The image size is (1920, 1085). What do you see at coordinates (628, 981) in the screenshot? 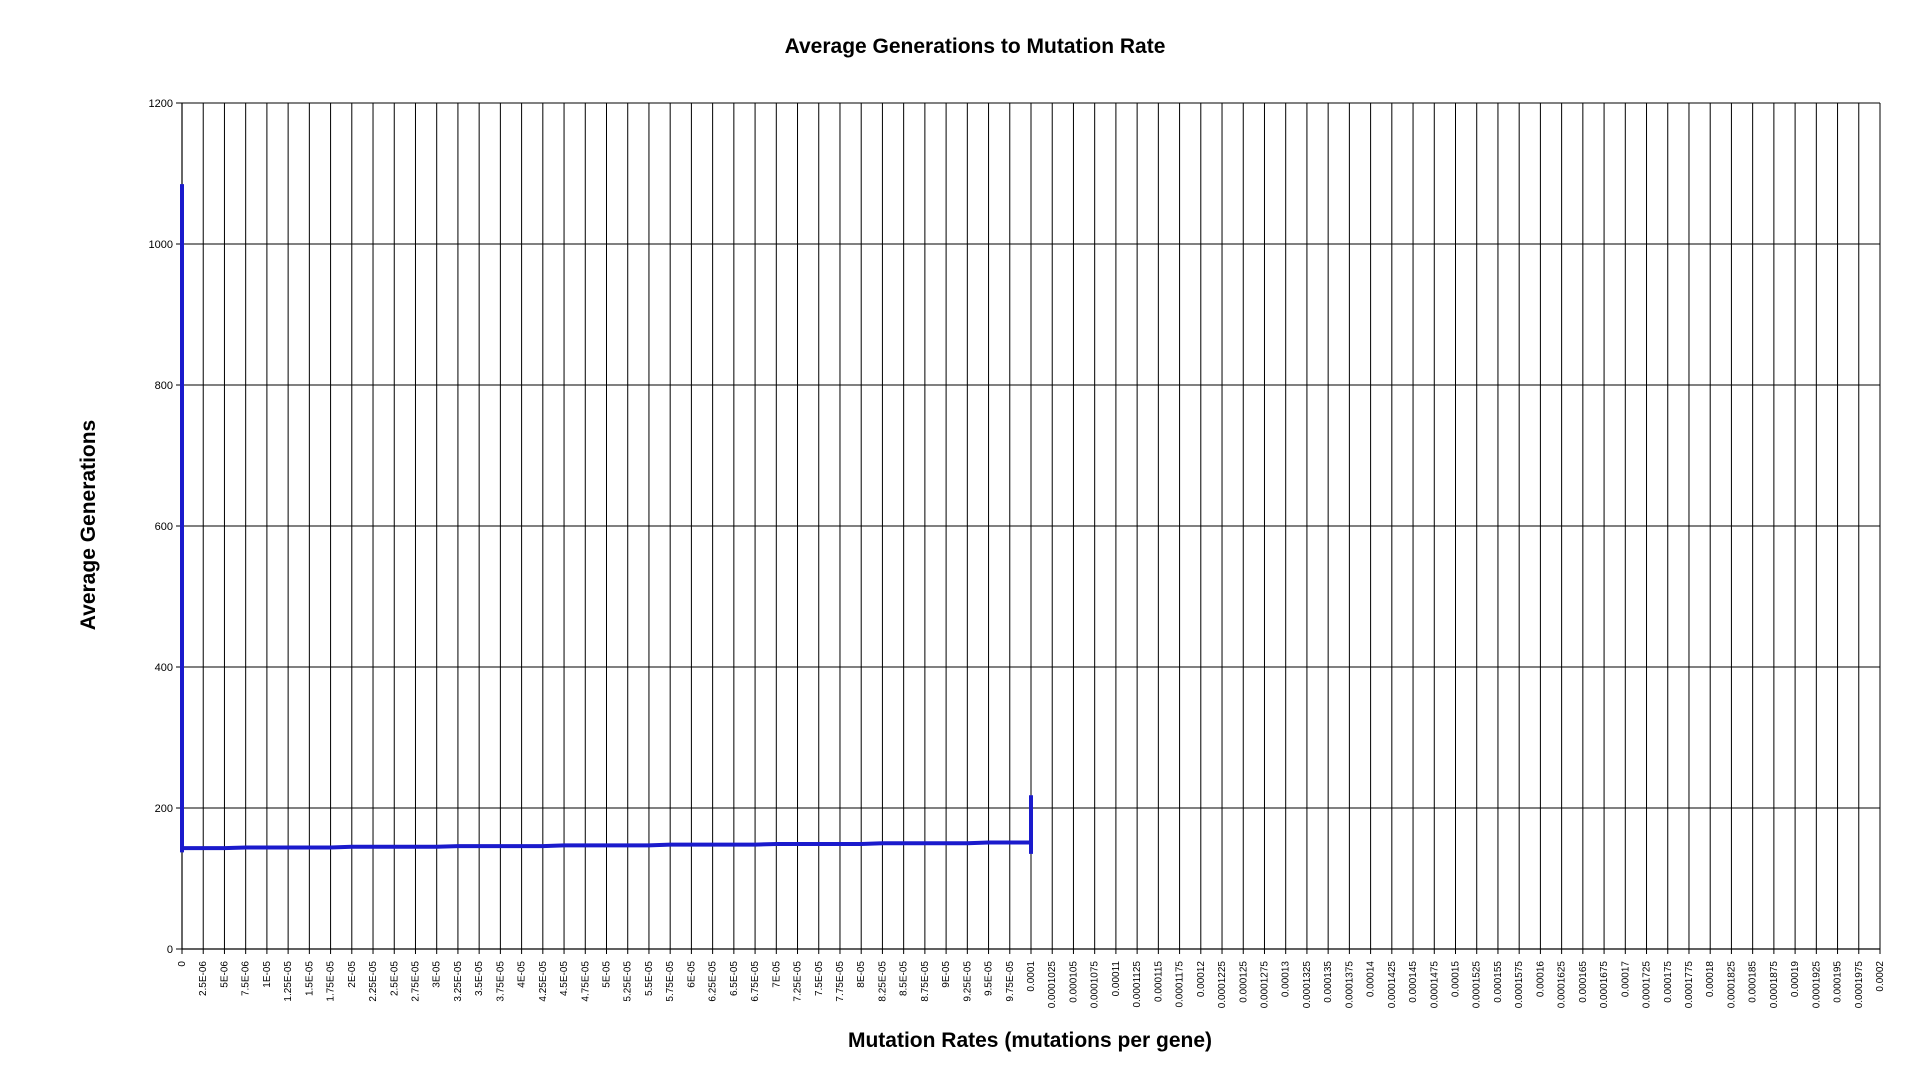
I see `x-tick-label: 5.25E-05` at bounding box center [628, 981].